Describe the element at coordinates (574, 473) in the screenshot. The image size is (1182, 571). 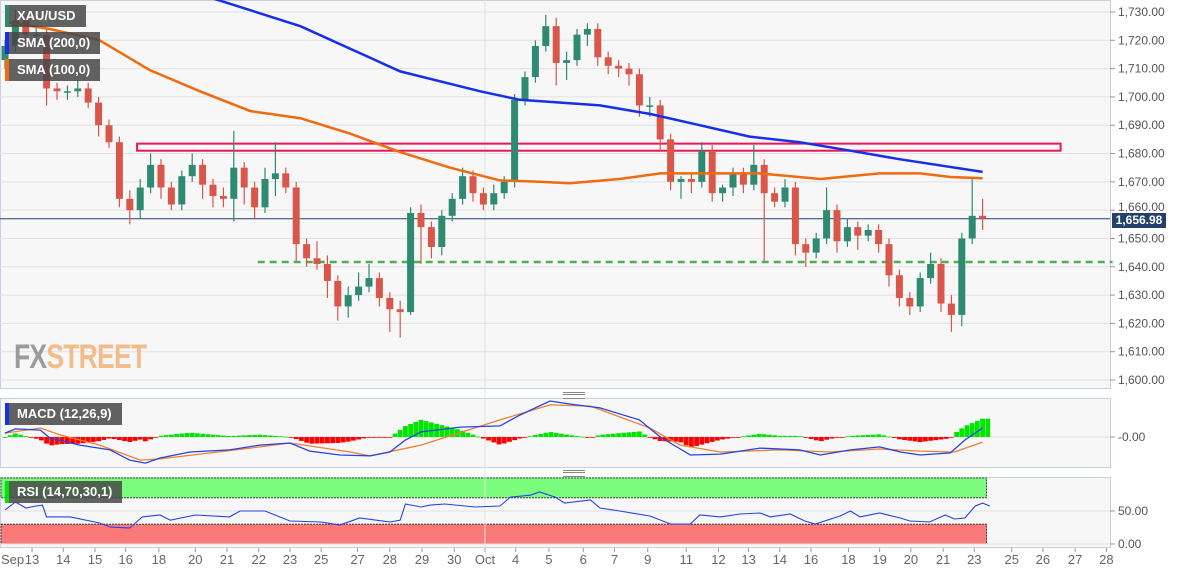
I see `rsi-resize-handle` at that location.